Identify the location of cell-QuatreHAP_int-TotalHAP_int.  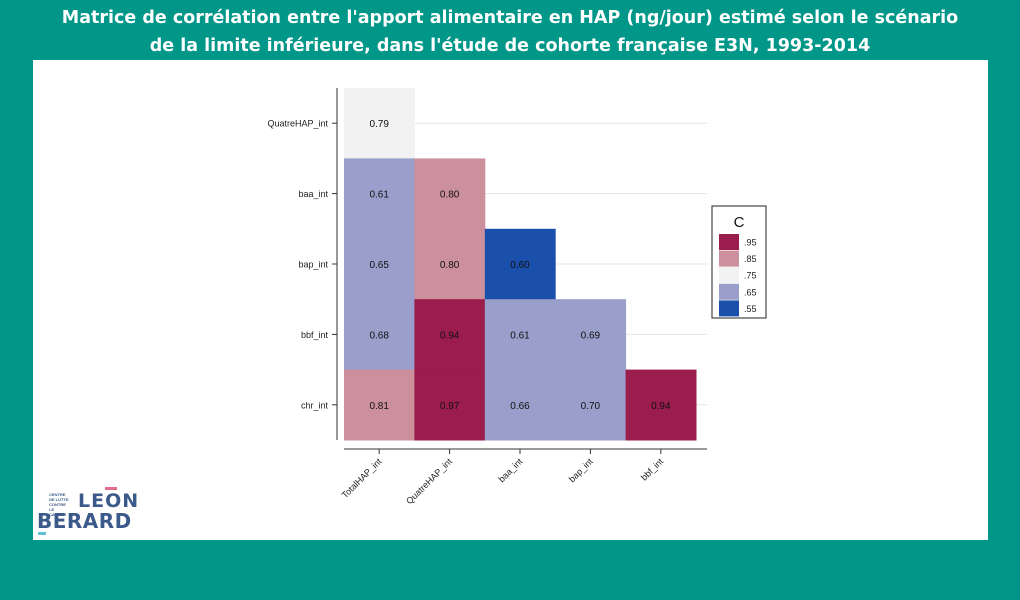
(379, 123).